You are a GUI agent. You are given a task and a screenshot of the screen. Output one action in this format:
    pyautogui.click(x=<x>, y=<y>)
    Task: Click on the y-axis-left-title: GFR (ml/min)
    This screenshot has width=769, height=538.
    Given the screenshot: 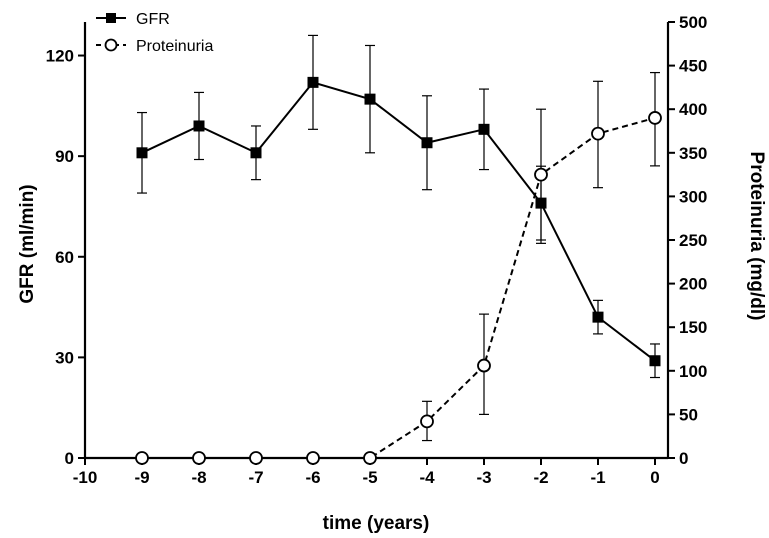 What is the action you would take?
    pyautogui.click(x=27, y=243)
    